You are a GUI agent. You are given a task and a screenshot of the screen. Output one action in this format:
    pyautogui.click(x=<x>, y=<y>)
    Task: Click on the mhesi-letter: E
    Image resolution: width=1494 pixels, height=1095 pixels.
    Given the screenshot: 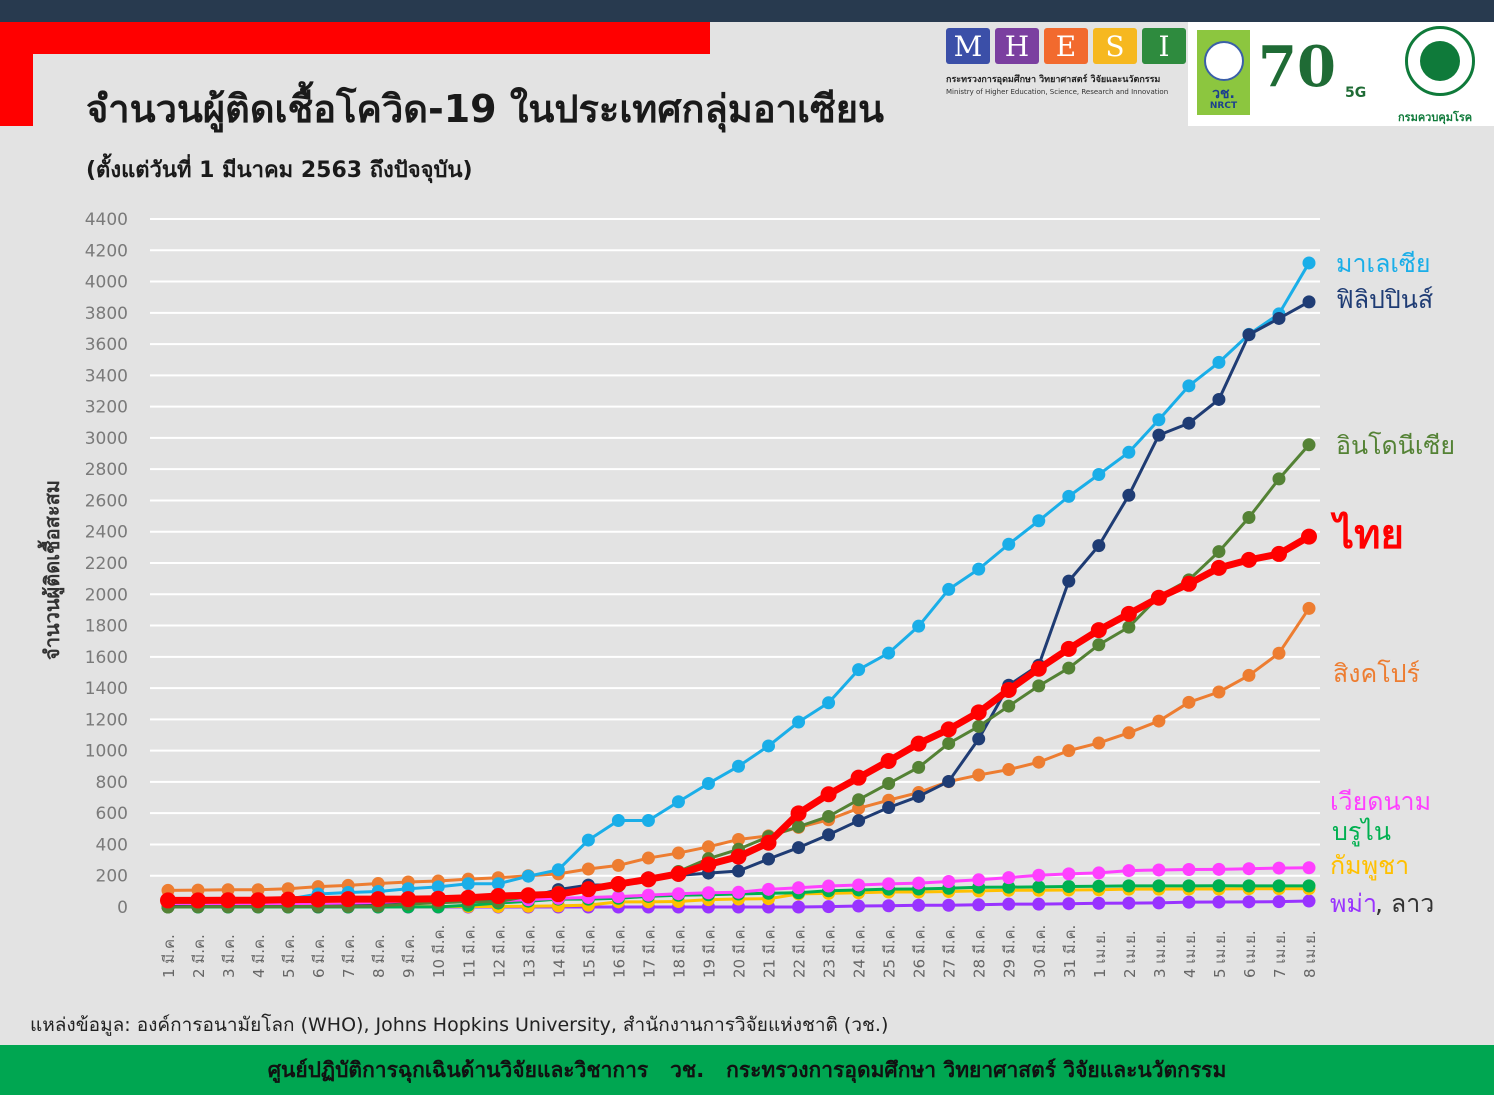 What is the action you would take?
    pyautogui.click(x=1066, y=46)
    